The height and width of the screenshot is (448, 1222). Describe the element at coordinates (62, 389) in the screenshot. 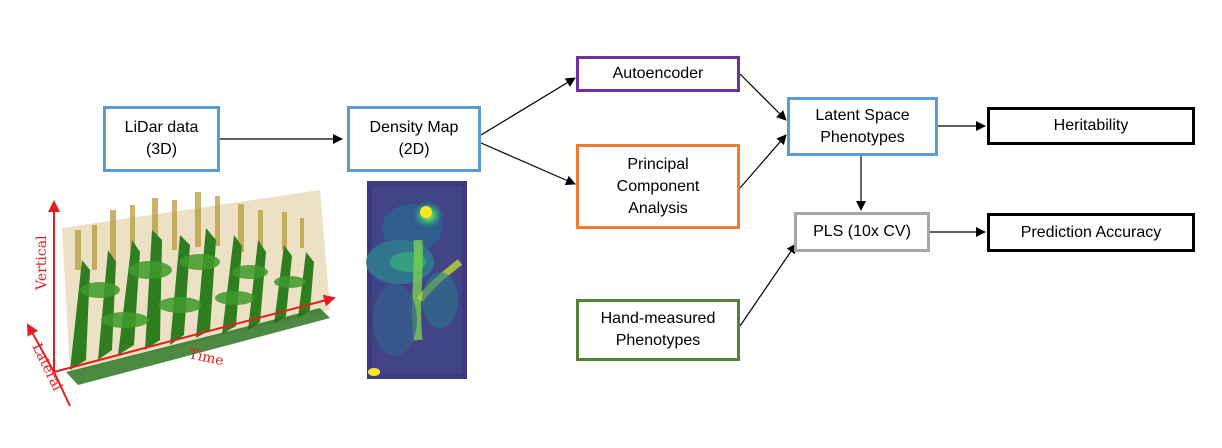

I see `lateral-axis-tail` at that location.